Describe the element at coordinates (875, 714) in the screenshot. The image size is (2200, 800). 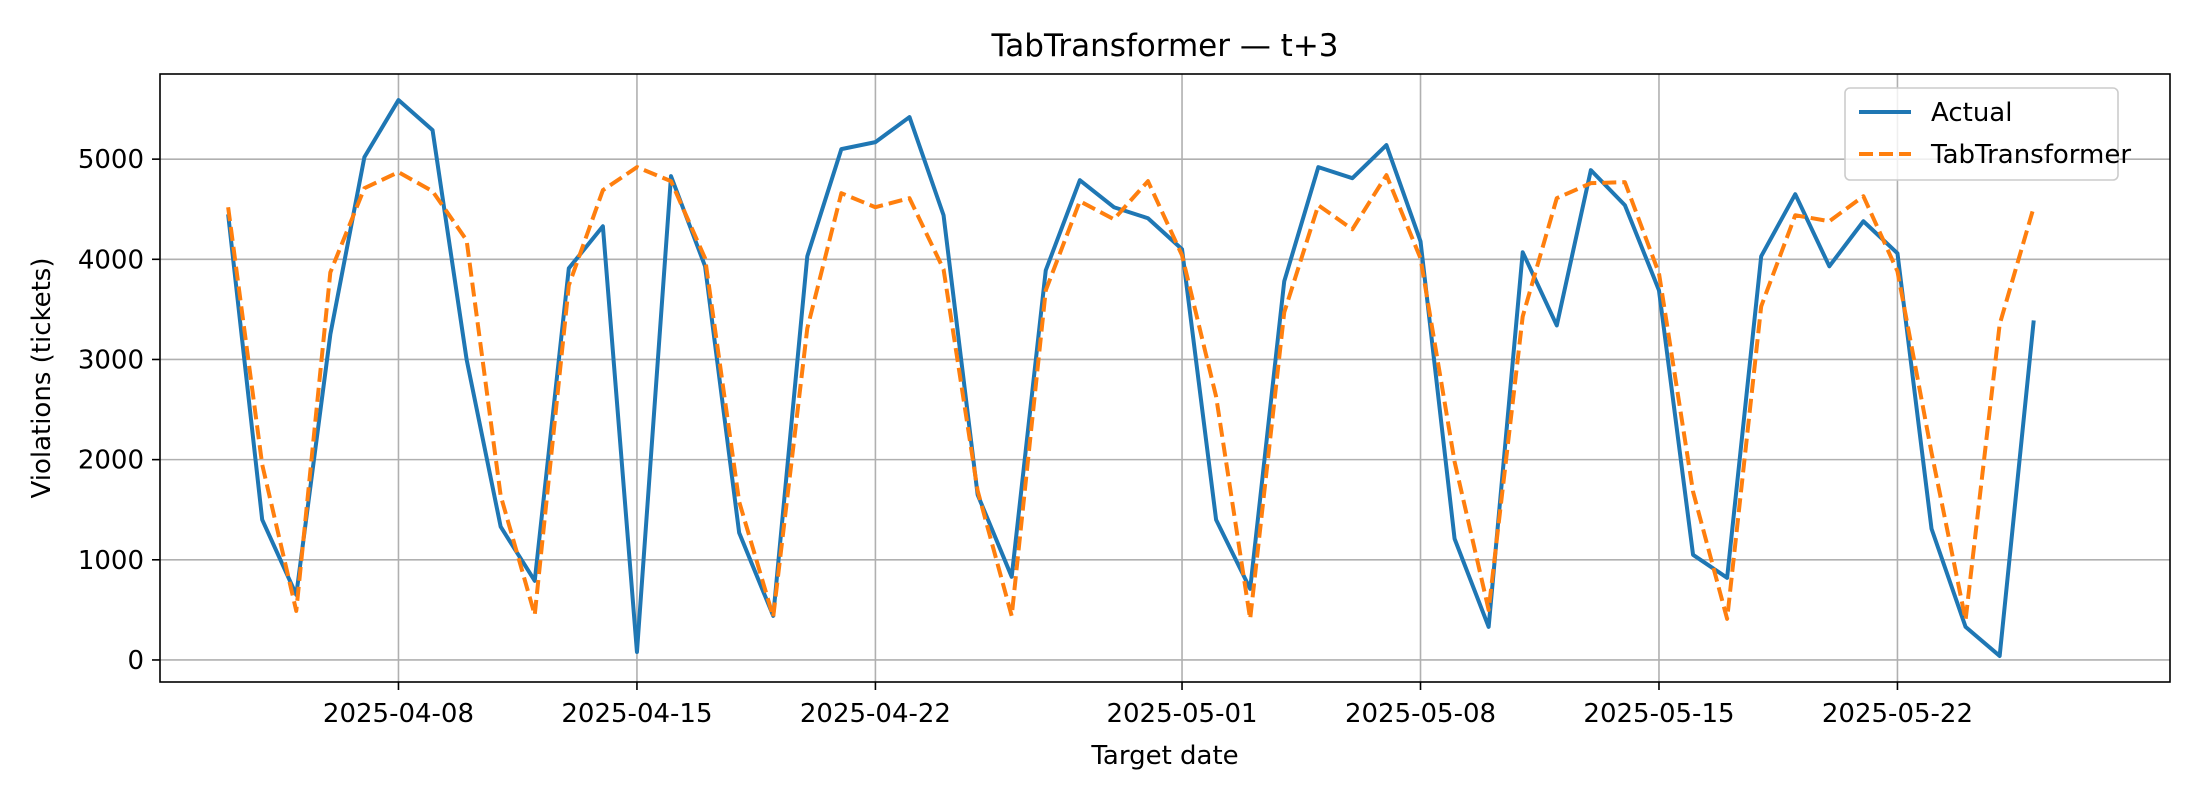
I see `x-tick-label: 2025-04-22` at that location.